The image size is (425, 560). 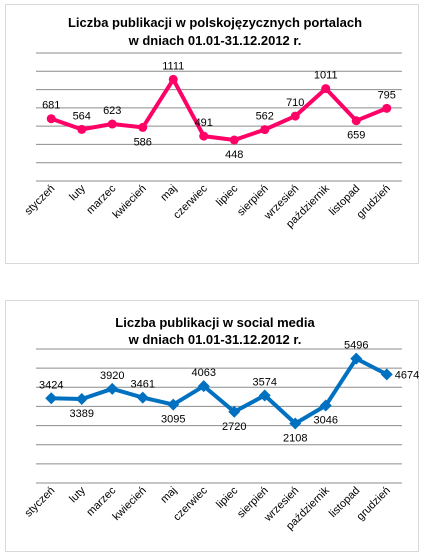 What do you see at coordinates (265, 382) in the screenshot?
I see `data-label: 3574` at bounding box center [265, 382].